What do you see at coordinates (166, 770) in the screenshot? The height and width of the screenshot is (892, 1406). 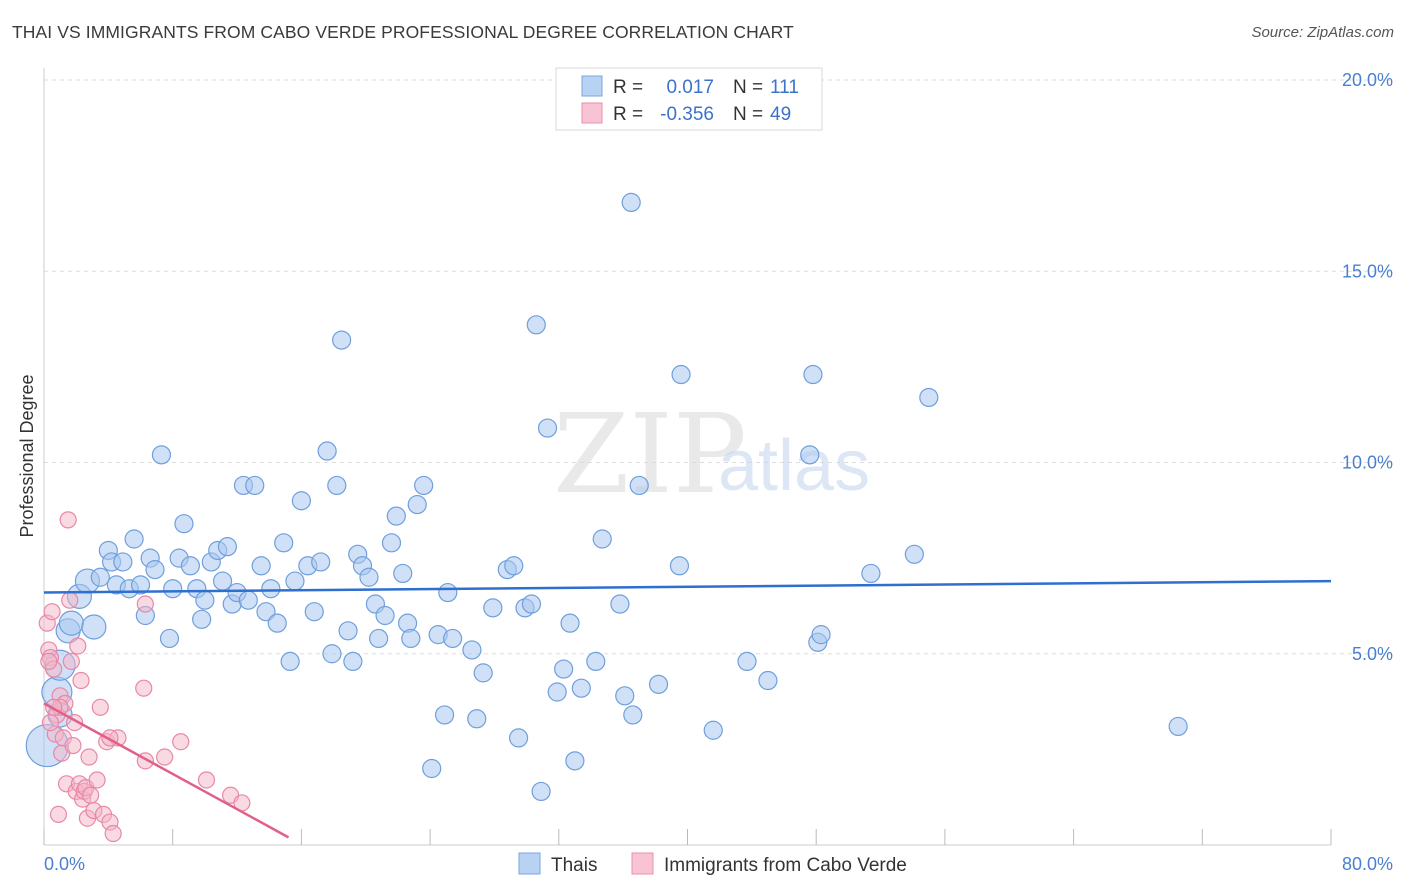 I see `trend-line-cabo-verde` at bounding box center [166, 770].